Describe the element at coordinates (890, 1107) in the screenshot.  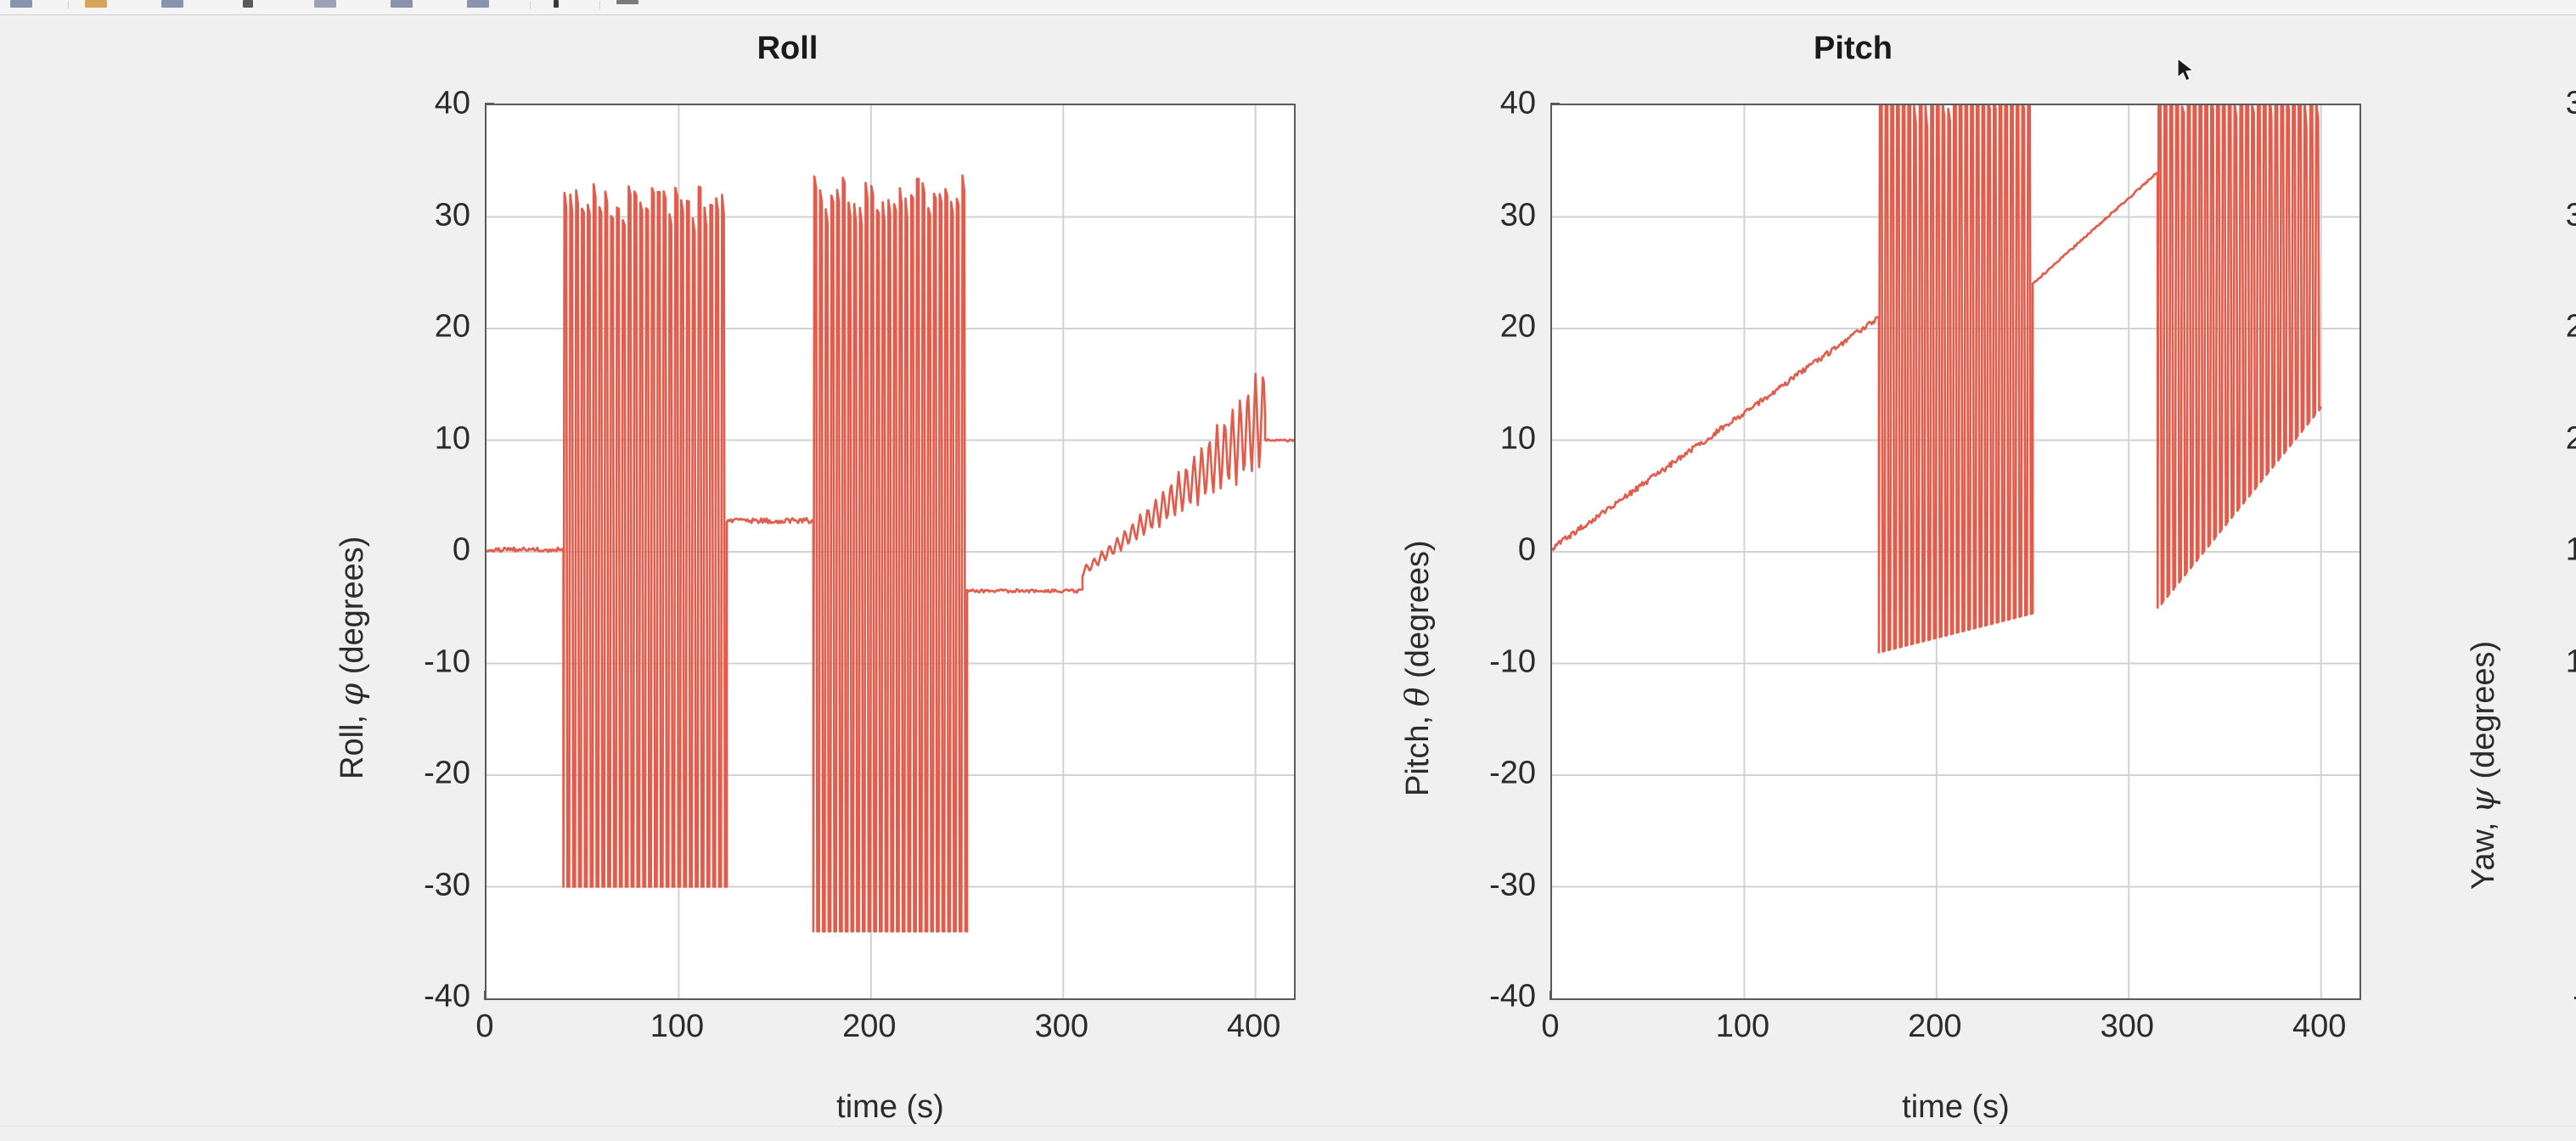
I see `chart-xlabel-roll: time (s)` at that location.